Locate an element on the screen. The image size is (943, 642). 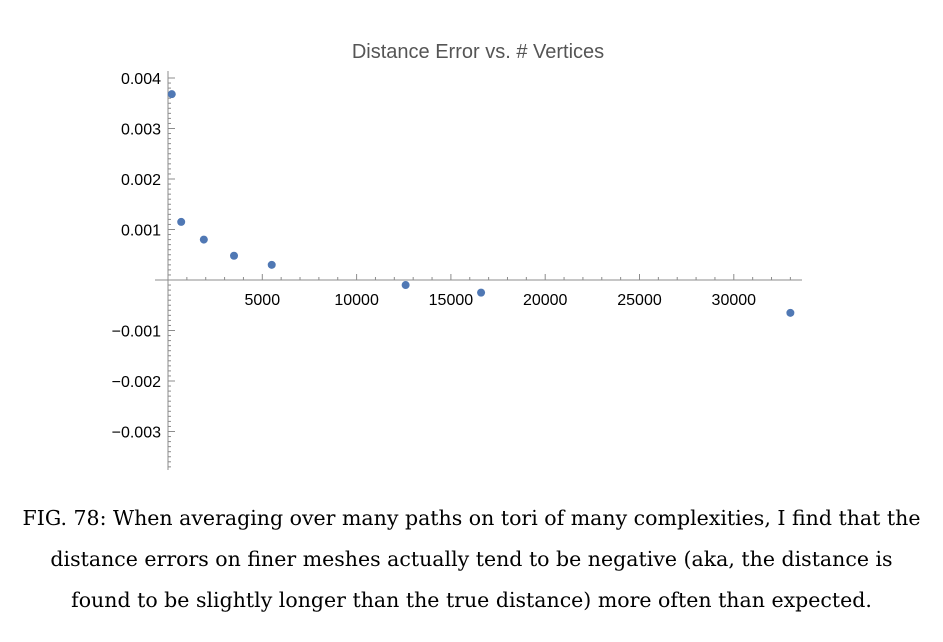
x-tick-label: 30000 is located at coordinates (734, 300).